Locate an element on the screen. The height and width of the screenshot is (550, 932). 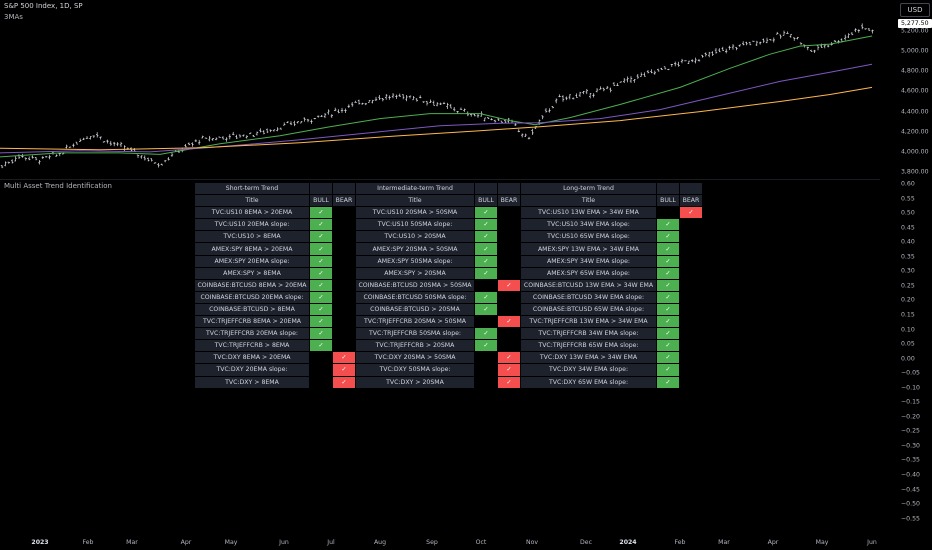
indicator-tick-label: −0.35 is located at coordinates (910, 460).